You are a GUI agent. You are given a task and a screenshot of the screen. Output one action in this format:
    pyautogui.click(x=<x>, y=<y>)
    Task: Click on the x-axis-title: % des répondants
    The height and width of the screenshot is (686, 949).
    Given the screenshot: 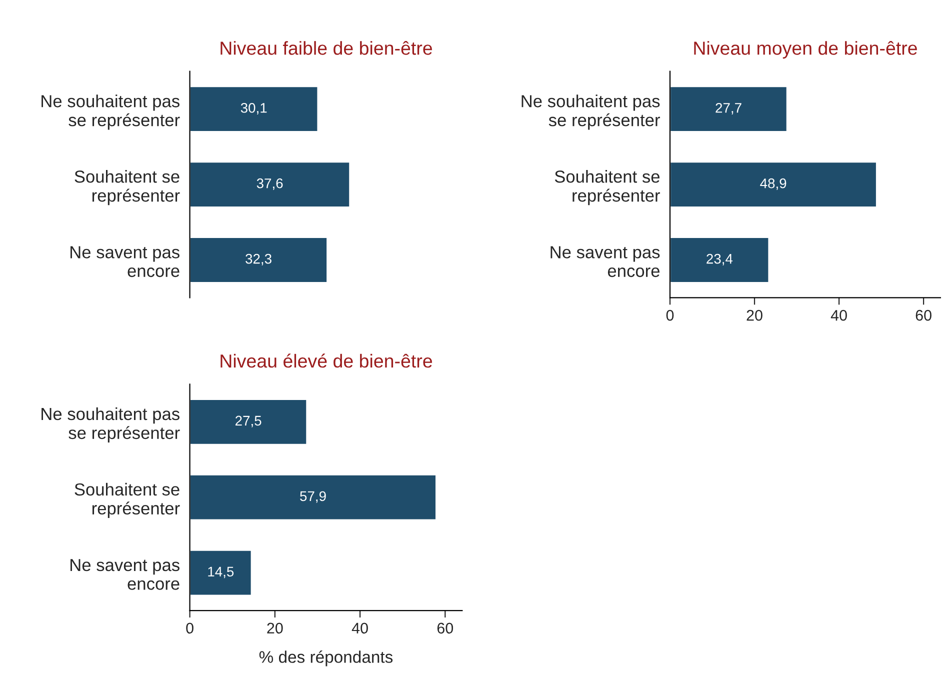 What is the action you would take?
    pyautogui.click(x=326, y=658)
    